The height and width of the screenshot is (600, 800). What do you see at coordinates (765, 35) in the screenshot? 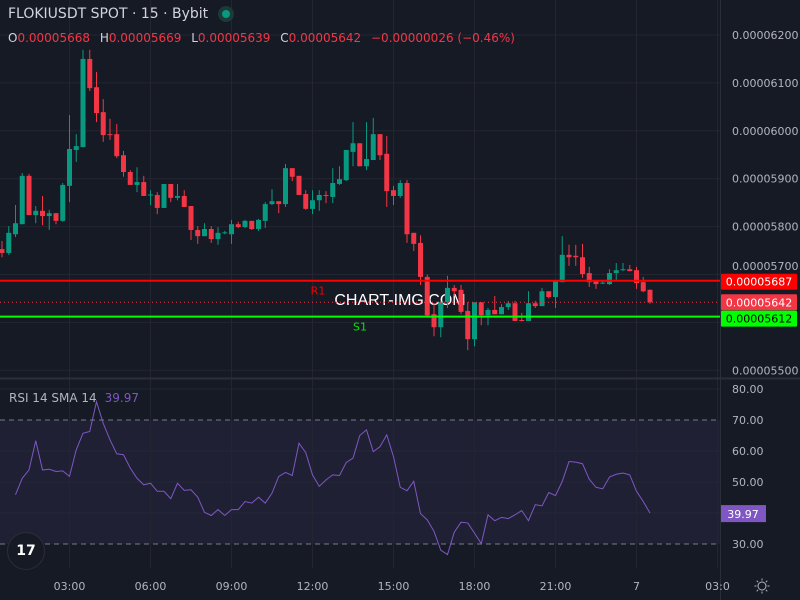
I see `price-tick-label: 0.00006200` at bounding box center [765, 35].